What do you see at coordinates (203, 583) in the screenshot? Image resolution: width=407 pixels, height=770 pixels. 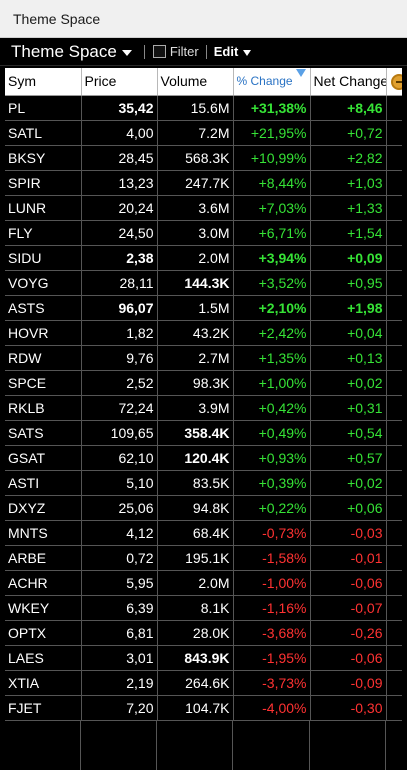 I see `table-row: ACHR 5,95 2.0M -1,00% -0,06` at bounding box center [203, 583].